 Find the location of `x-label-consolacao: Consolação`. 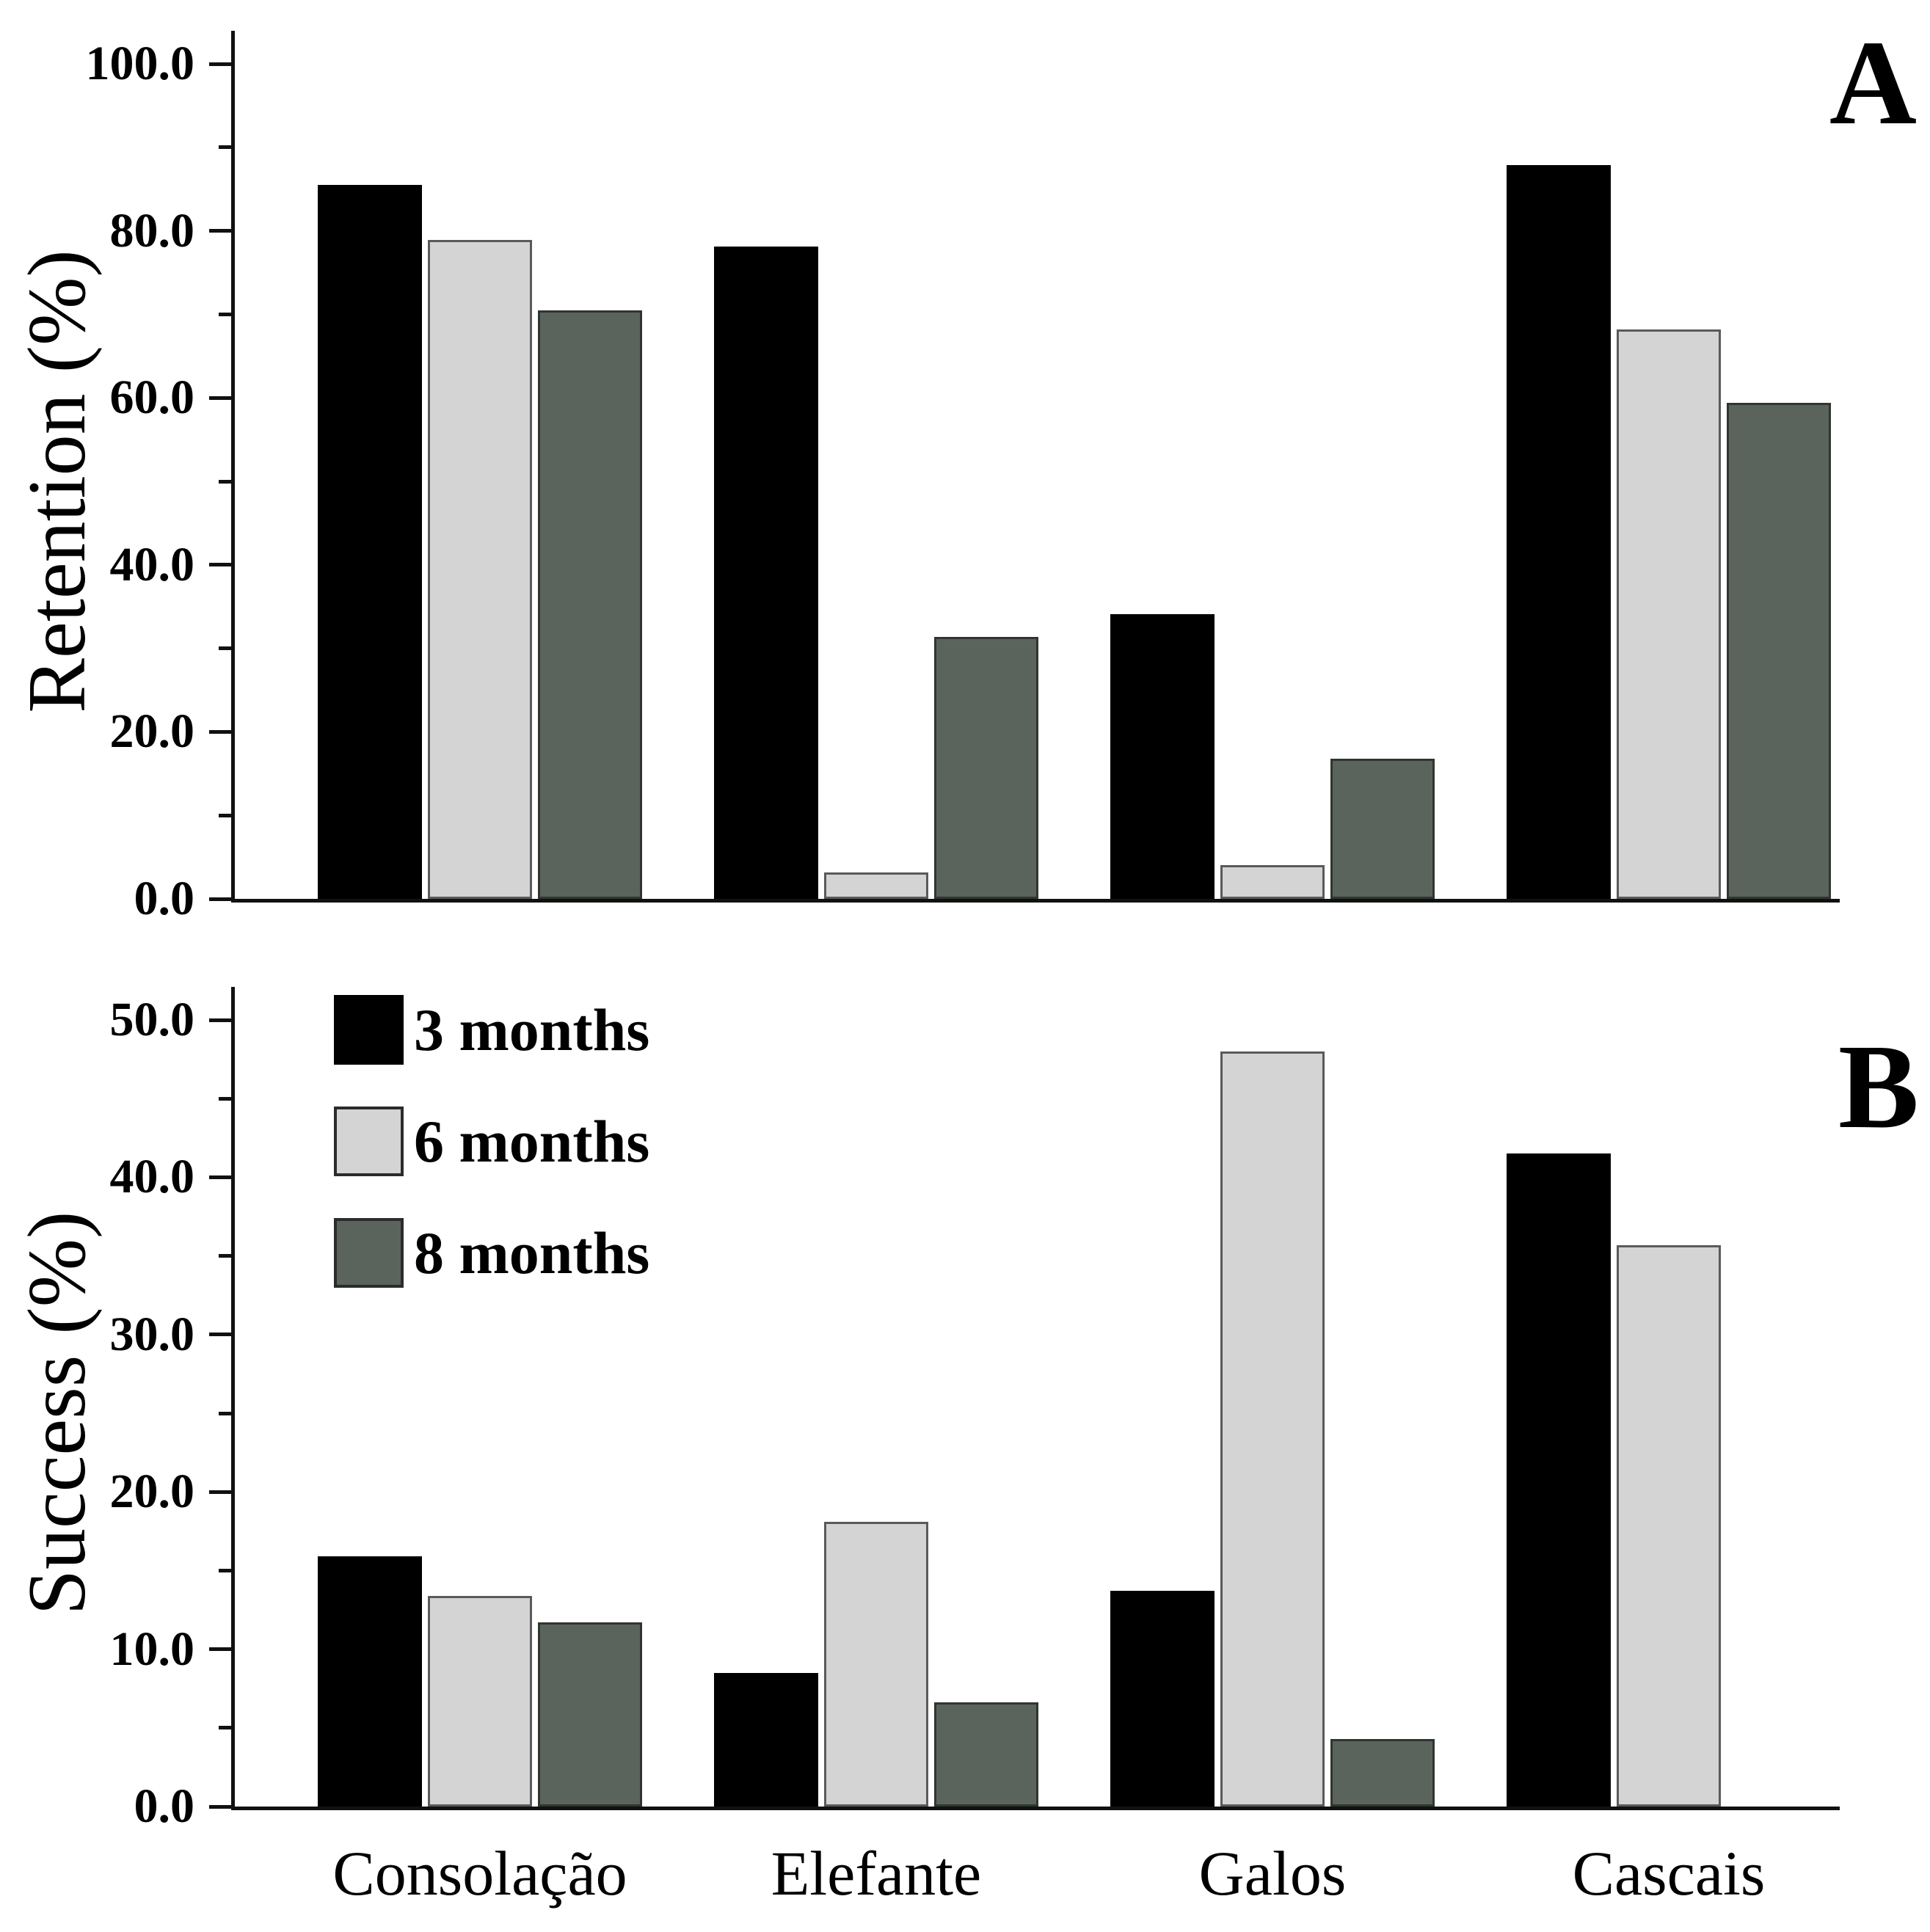

x-label-consolacao: Consolação is located at coordinates (479, 1873).